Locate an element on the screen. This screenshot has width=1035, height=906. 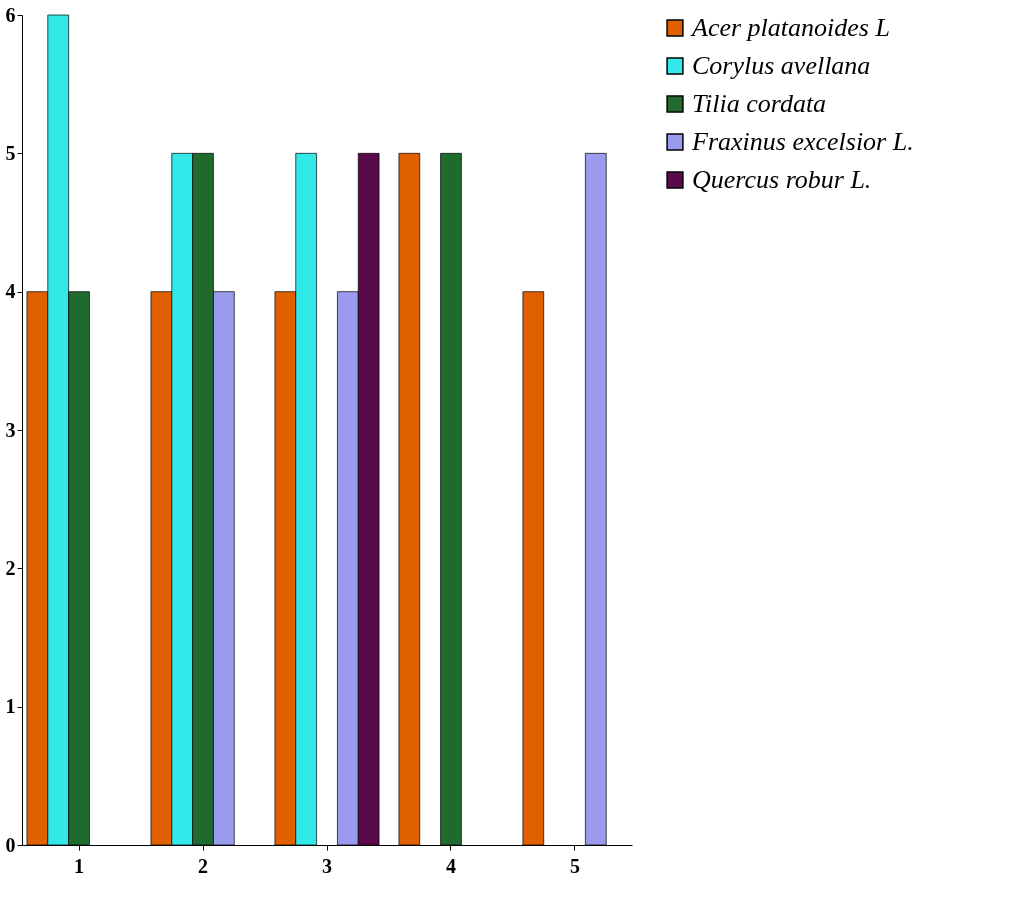
x-tick-label: 5 is located at coordinates (574, 865).